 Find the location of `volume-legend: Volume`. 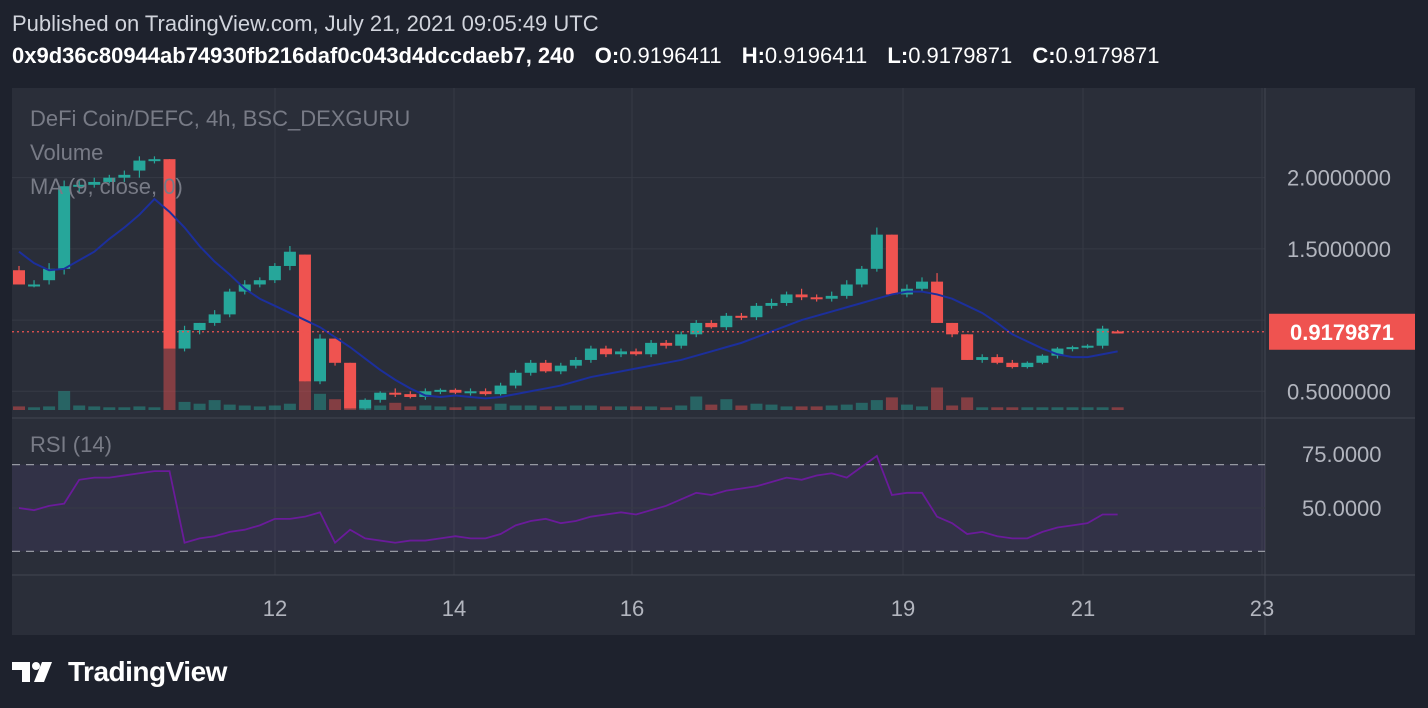

volume-legend: Volume is located at coordinates (67, 152).